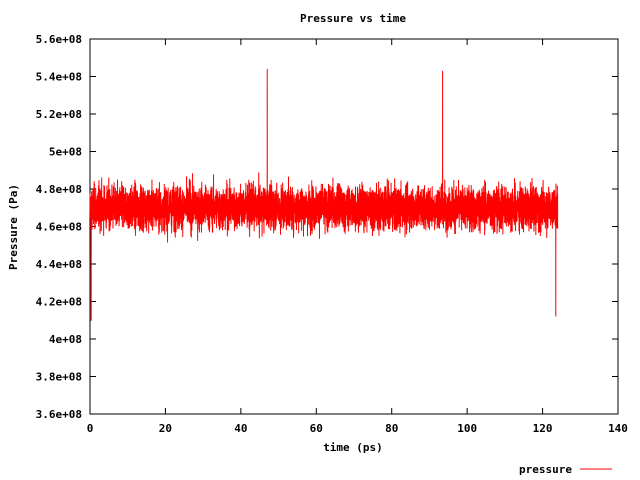  I want to click on x-tick-label: 40, so click(240, 428).